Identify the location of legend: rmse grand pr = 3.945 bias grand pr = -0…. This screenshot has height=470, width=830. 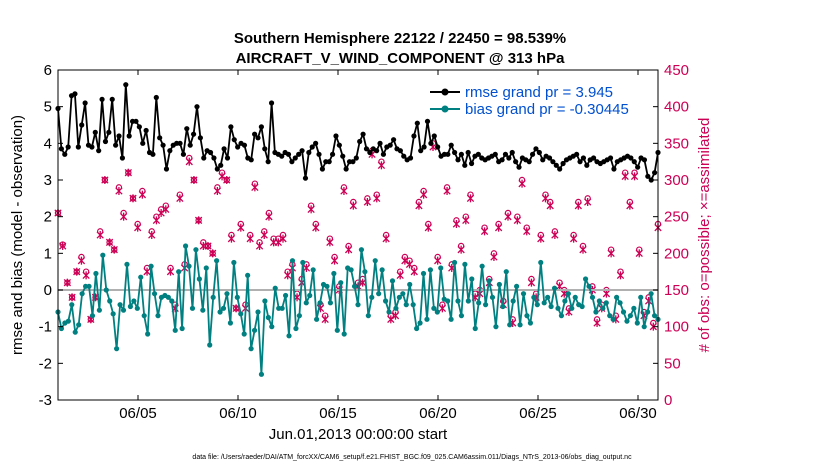
(529, 101).